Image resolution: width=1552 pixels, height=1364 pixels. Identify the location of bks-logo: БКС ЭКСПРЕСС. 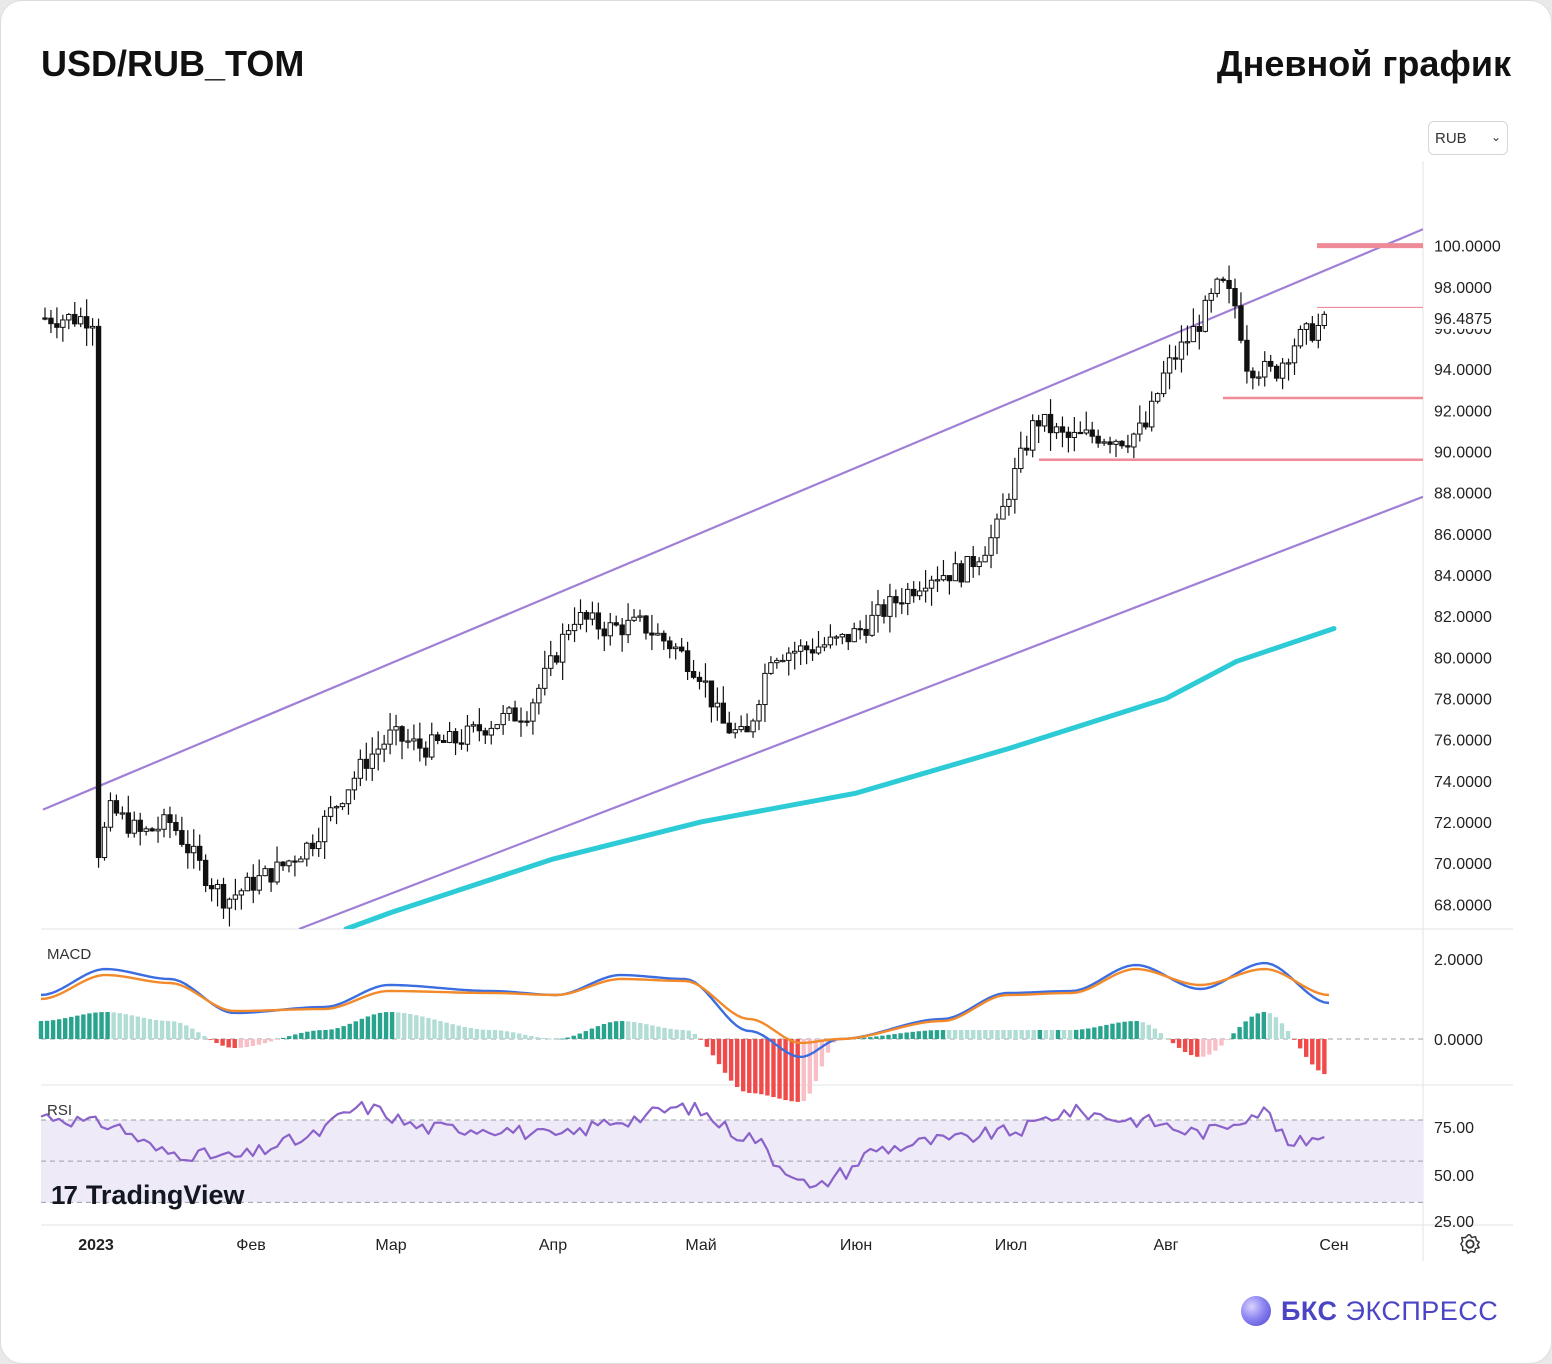
(1369, 1311).